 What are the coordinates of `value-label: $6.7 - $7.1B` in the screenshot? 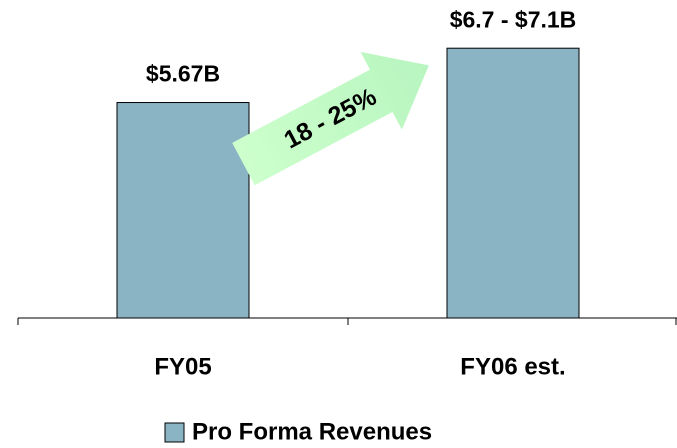 It's located at (513, 19).